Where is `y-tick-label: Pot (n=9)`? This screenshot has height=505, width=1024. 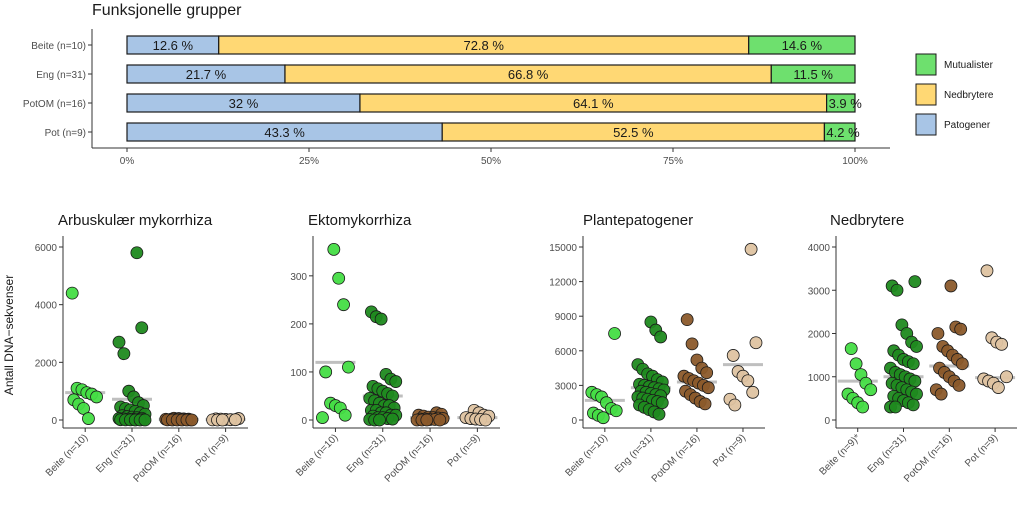 y-tick-label: Pot (n=9) is located at coordinates (65, 133).